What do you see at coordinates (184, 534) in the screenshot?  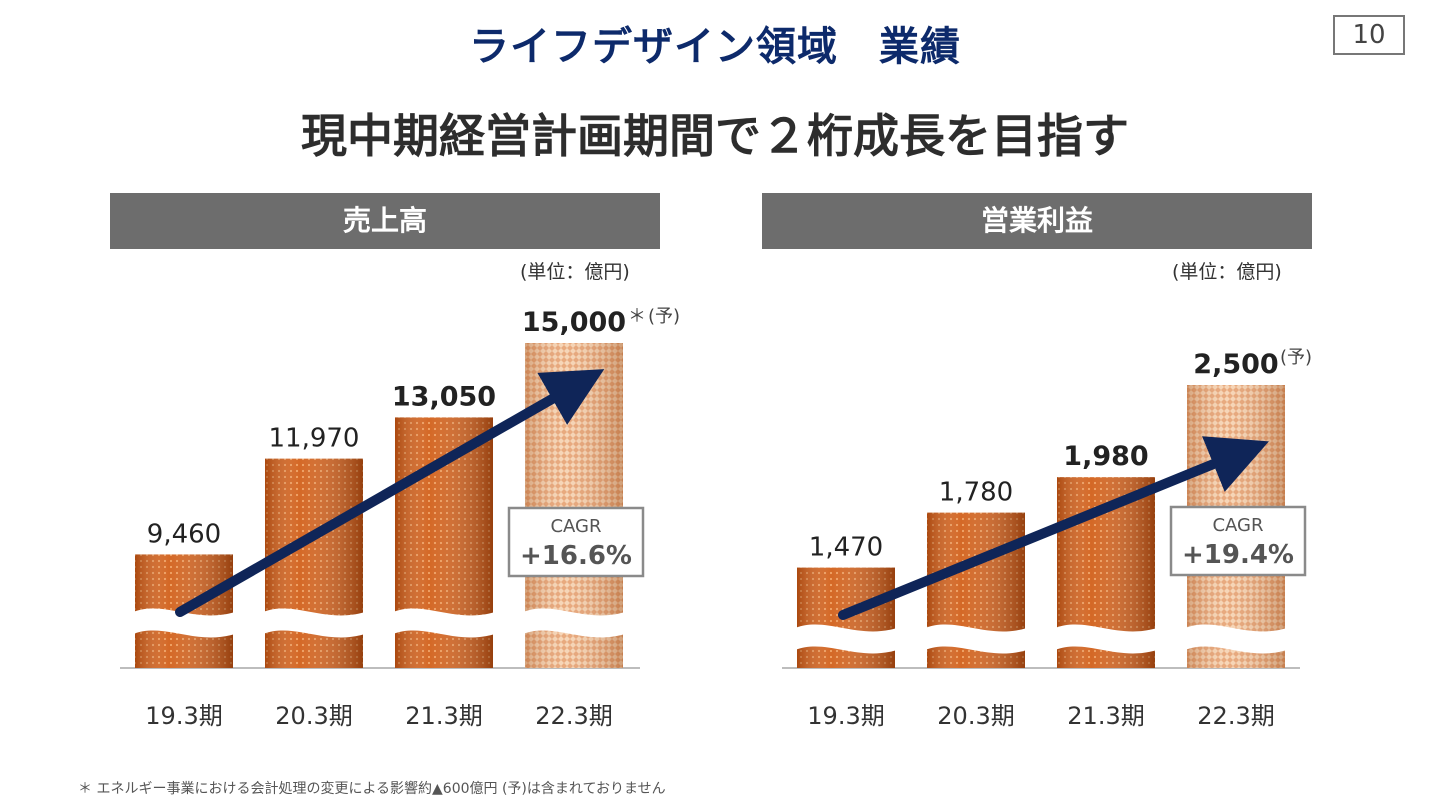 I see `value-label: 9,460` at bounding box center [184, 534].